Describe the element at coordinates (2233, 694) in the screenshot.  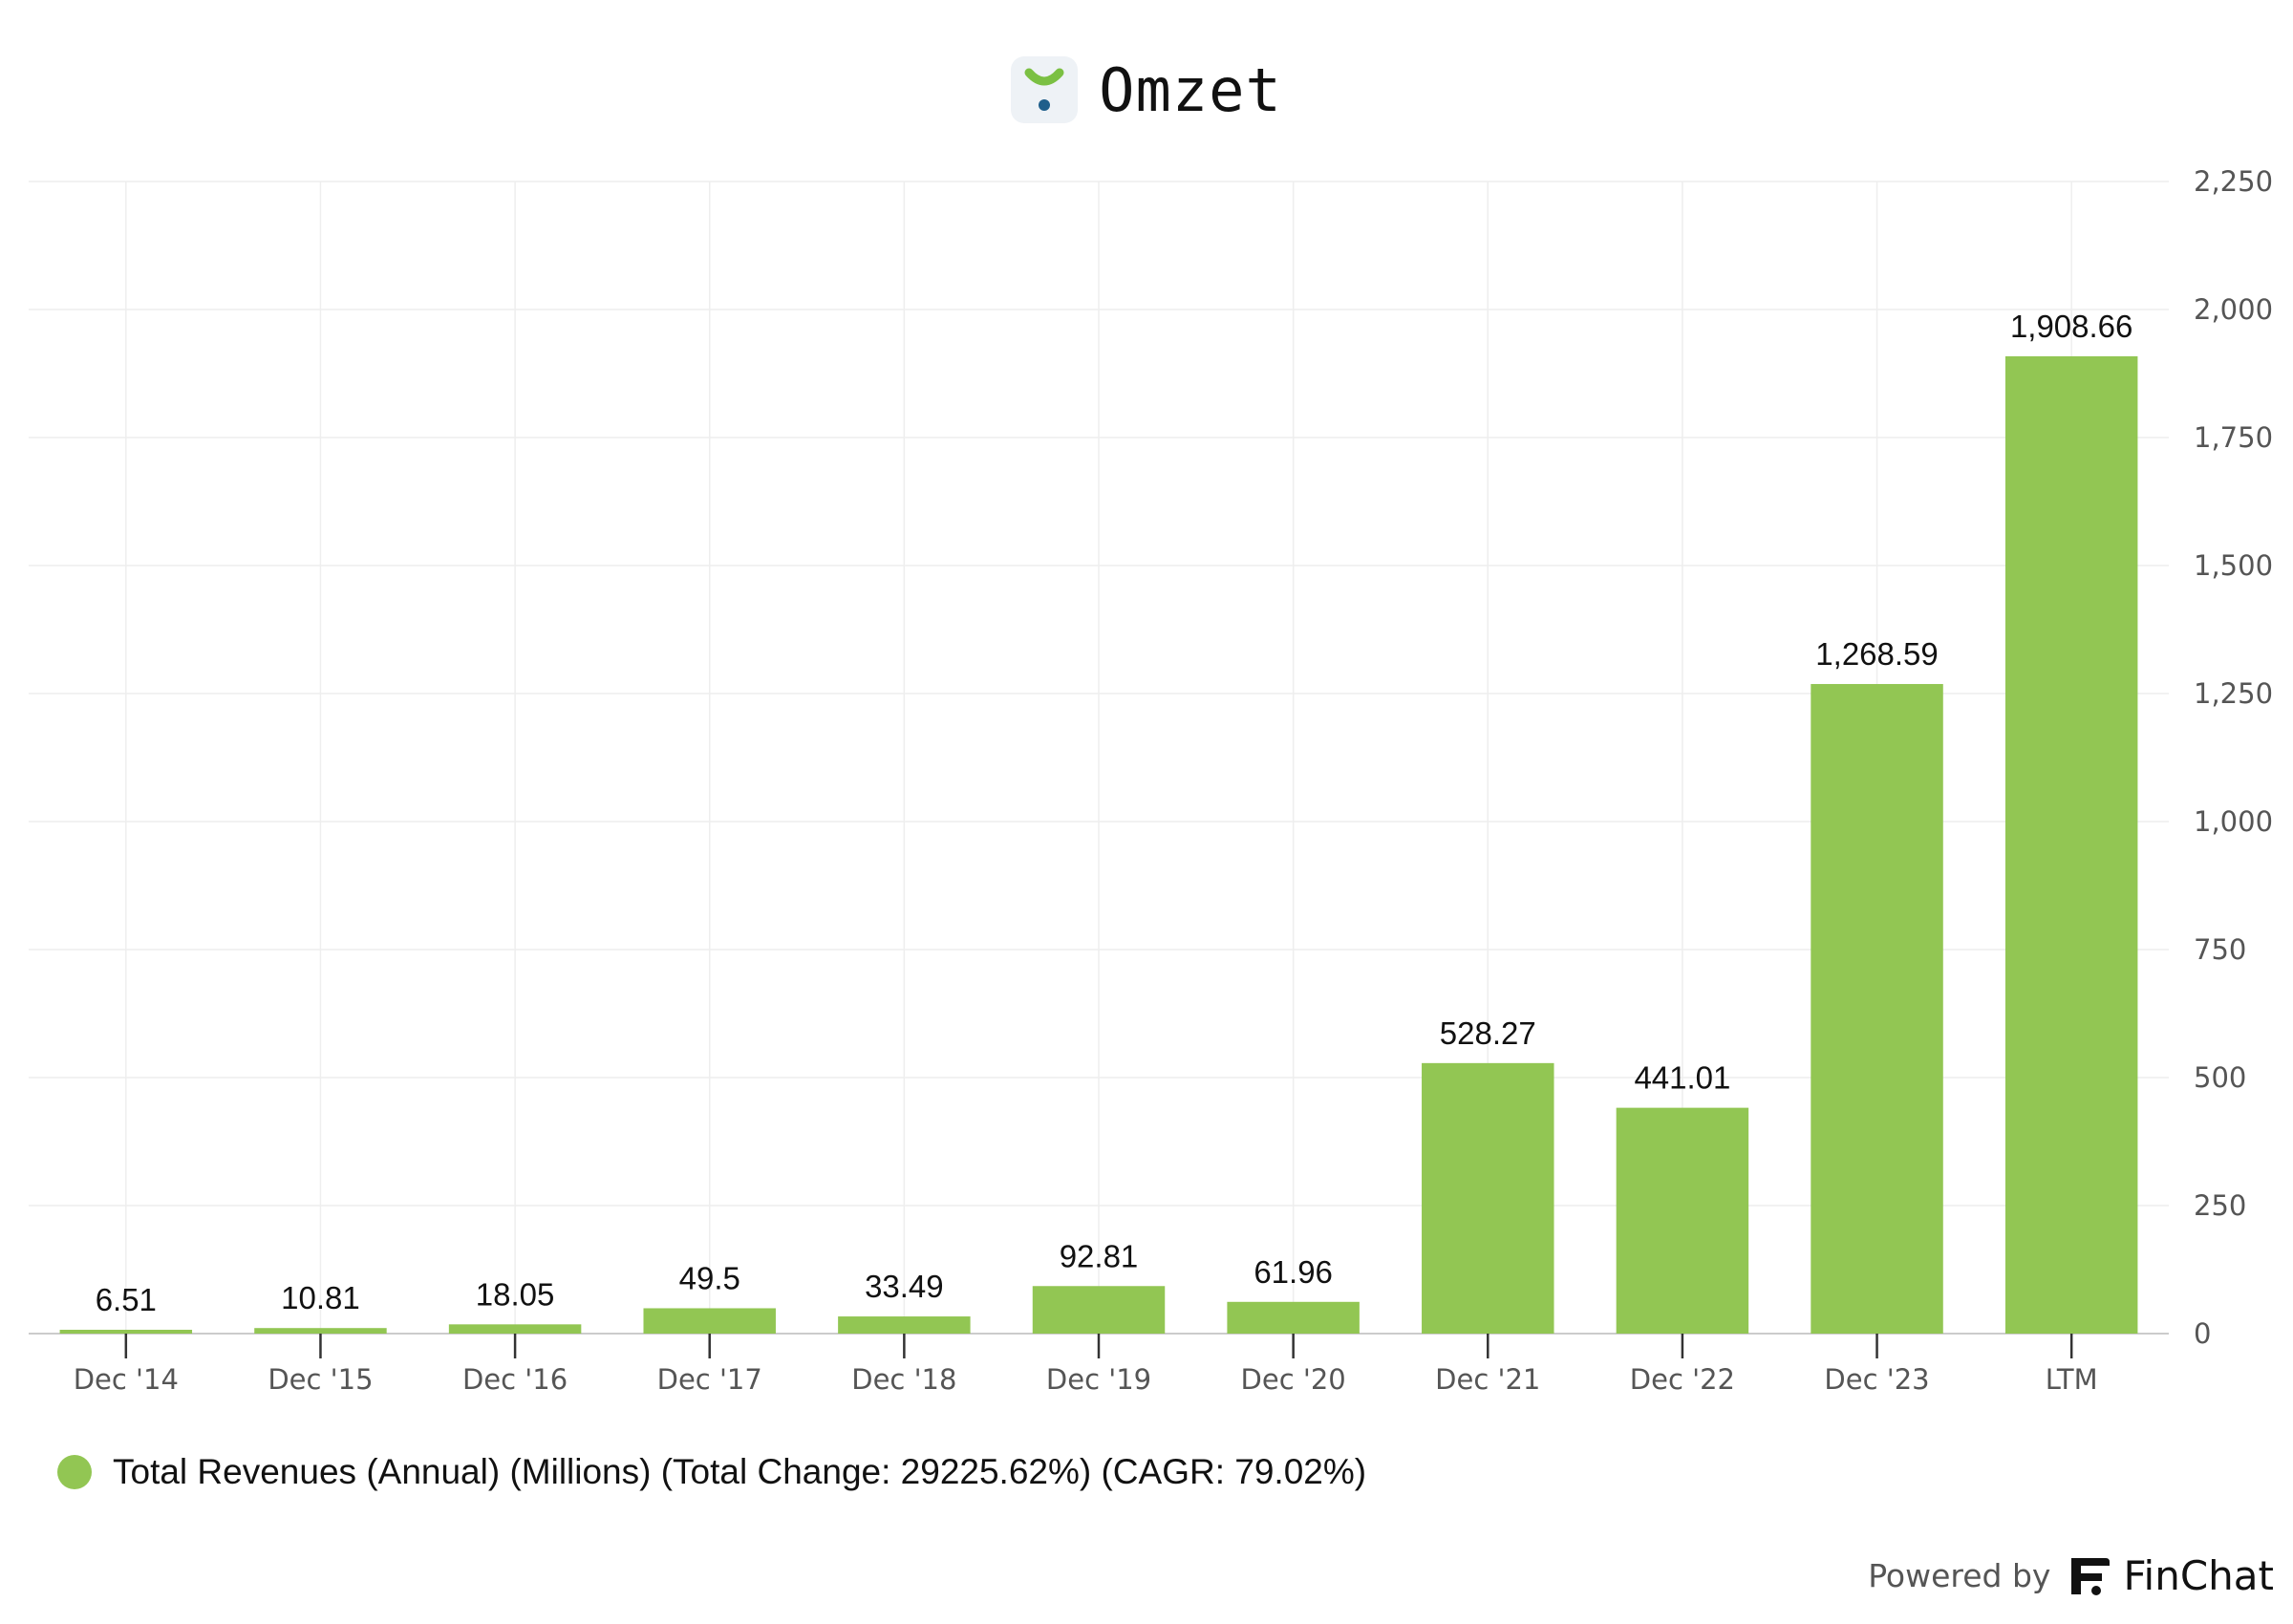
I see `y-tick-label: 1,250` at that location.